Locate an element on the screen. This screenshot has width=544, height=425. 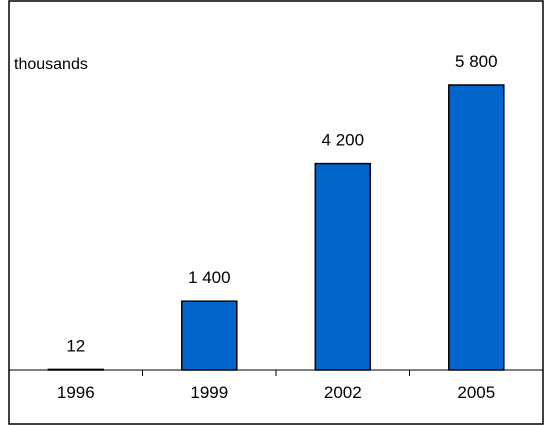
x-tick-label-1996: 1996 is located at coordinates (76, 392).